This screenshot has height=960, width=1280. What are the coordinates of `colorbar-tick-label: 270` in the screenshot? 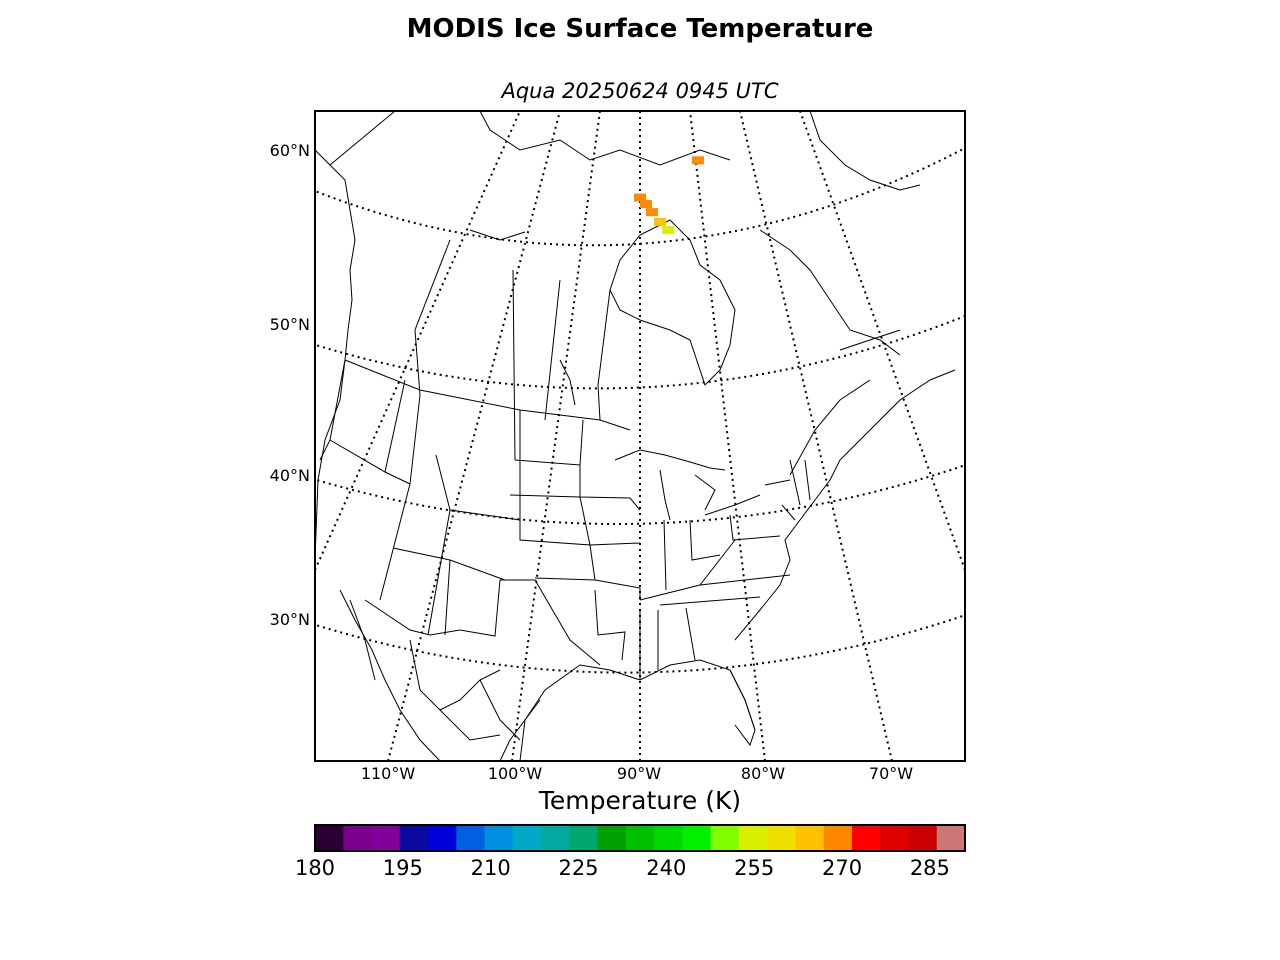 It's located at (842, 868).